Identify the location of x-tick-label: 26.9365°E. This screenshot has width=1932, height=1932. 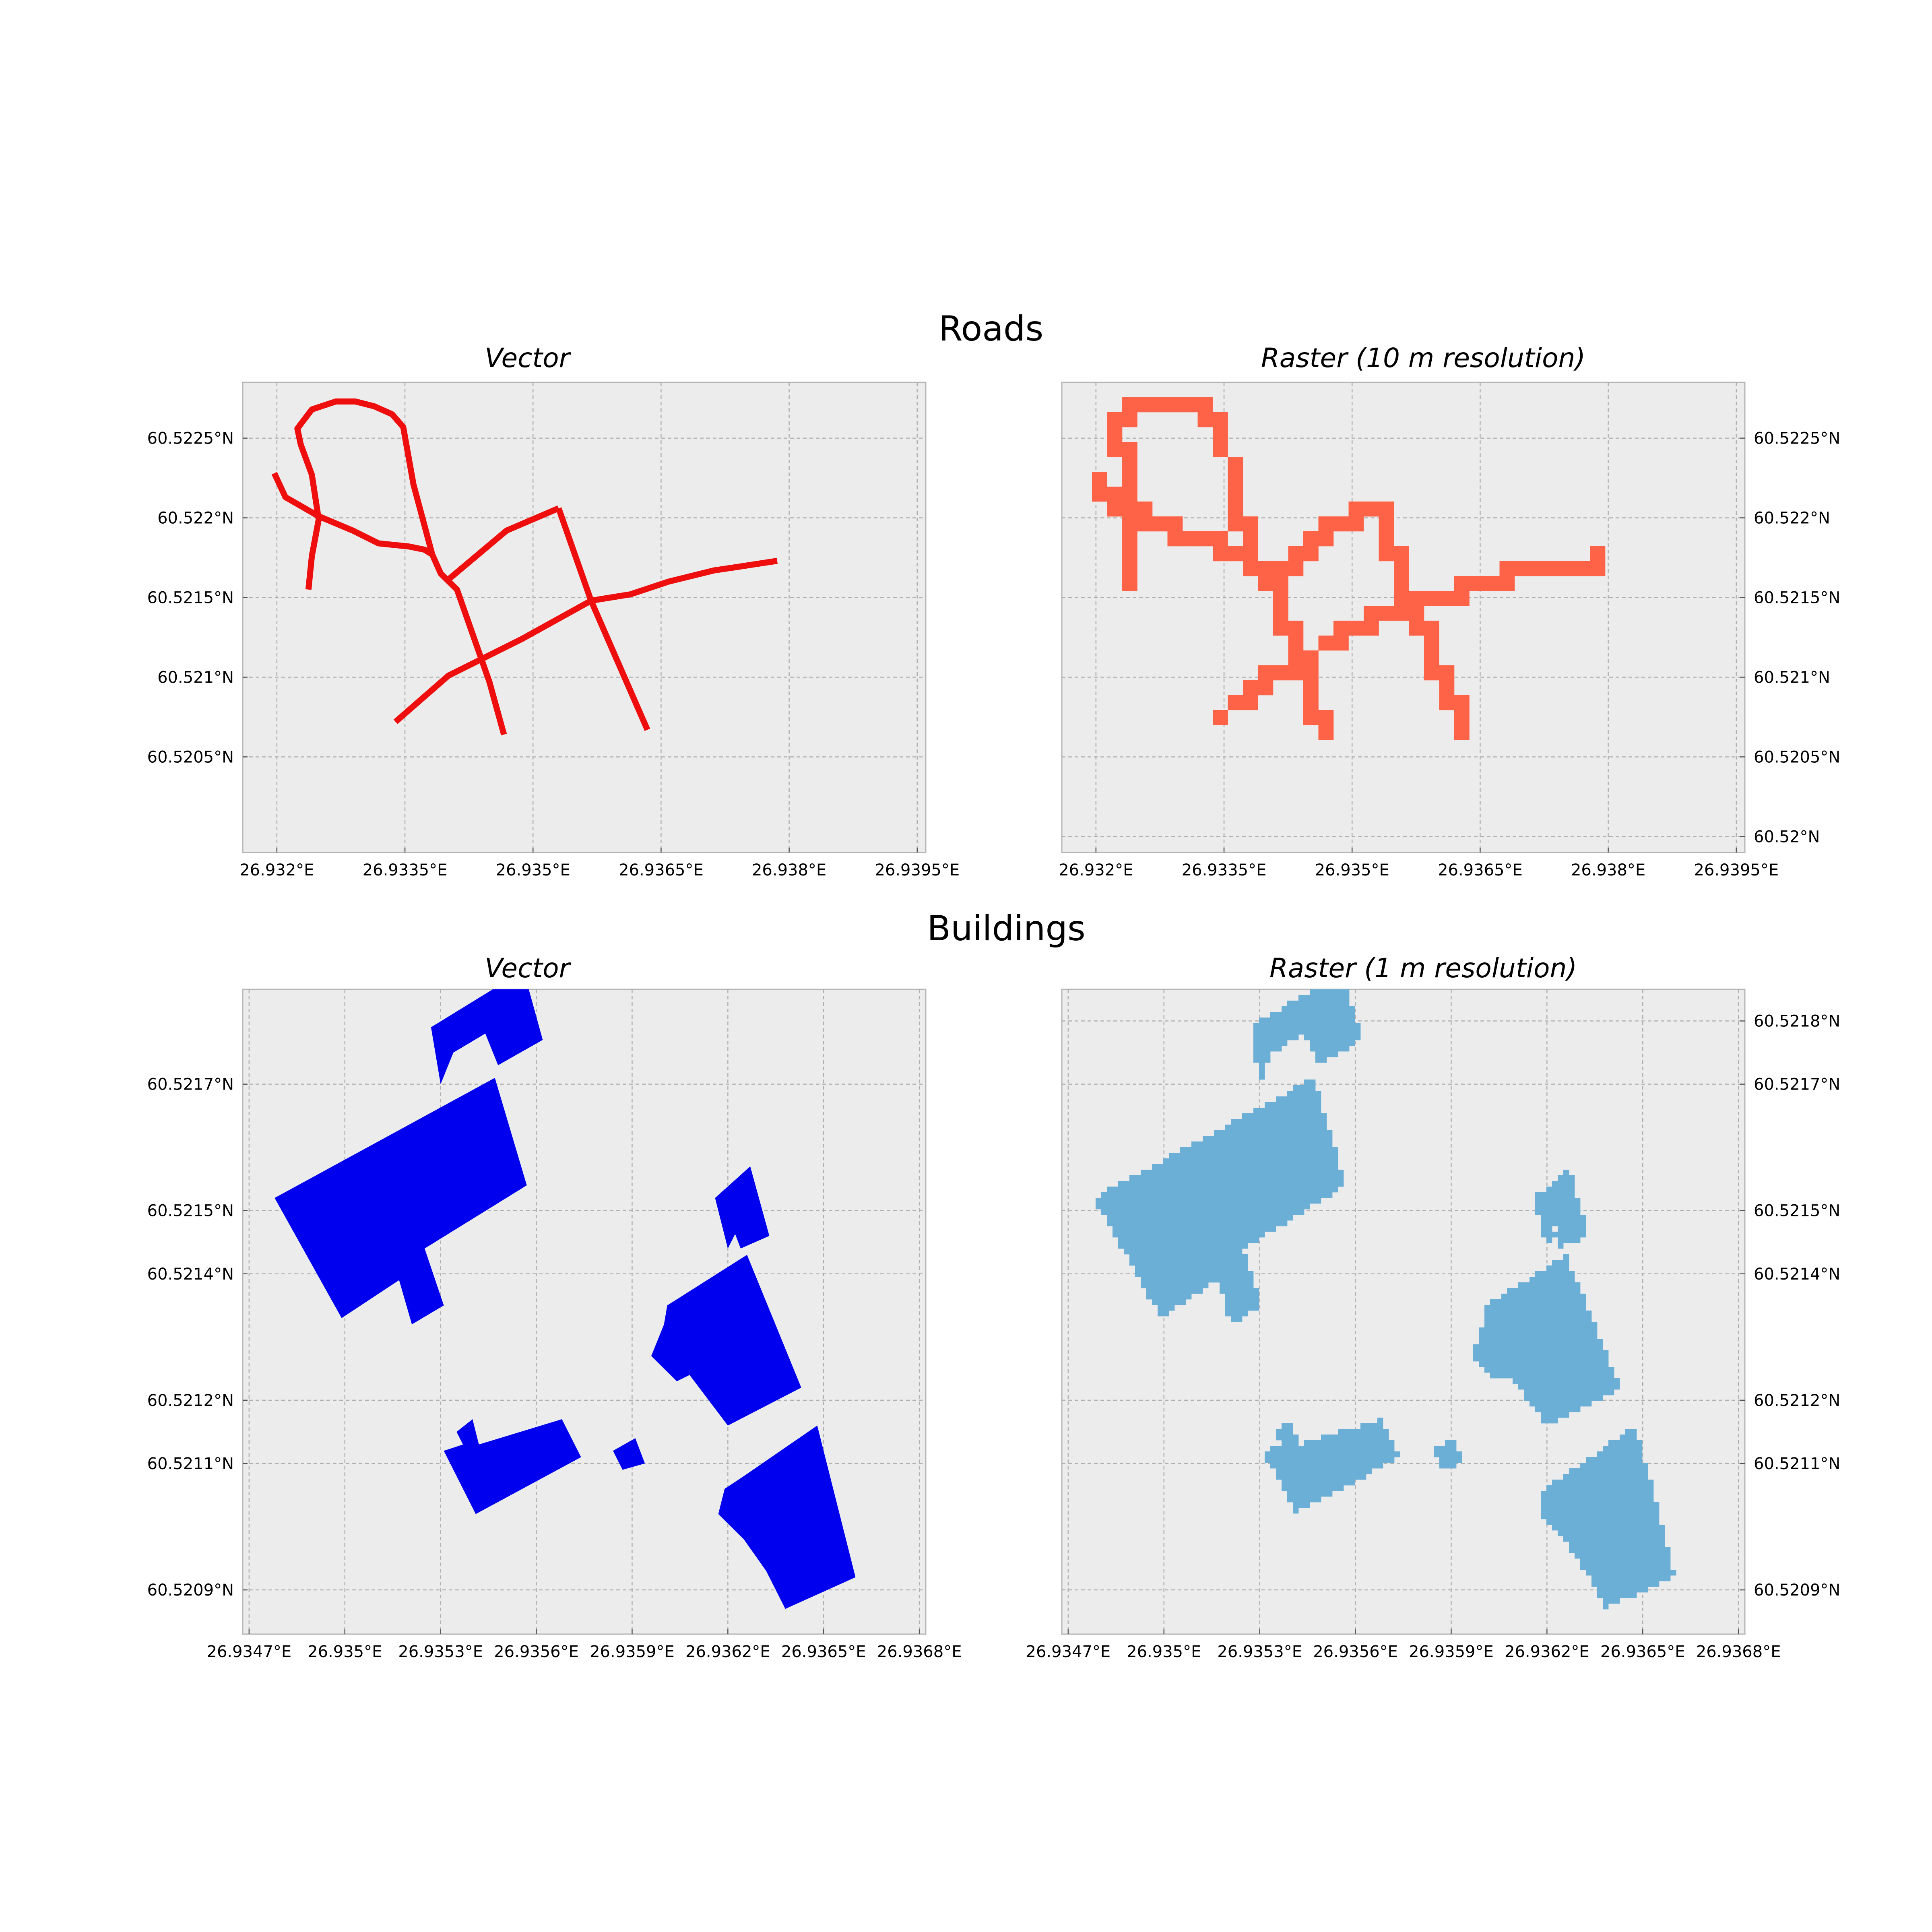
(661, 870).